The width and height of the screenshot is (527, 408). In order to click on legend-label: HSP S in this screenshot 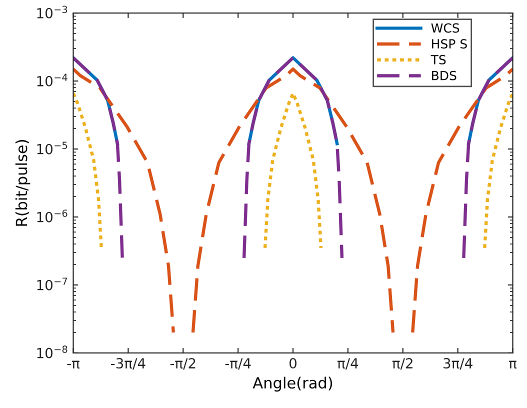, I will do `click(449, 44)`.